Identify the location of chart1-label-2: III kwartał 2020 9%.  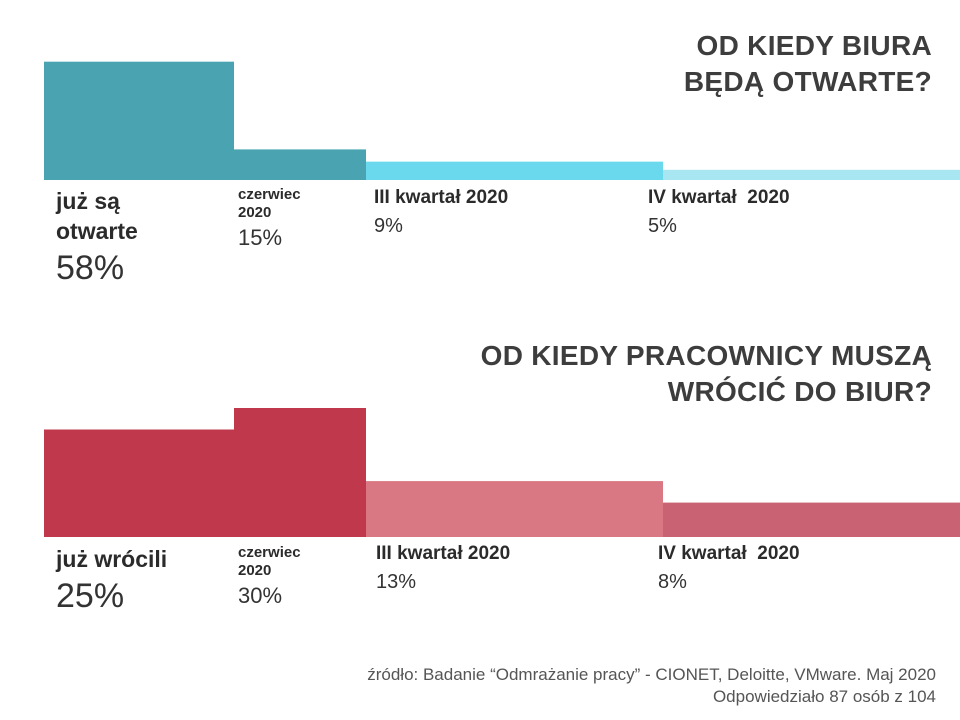
(504, 212).